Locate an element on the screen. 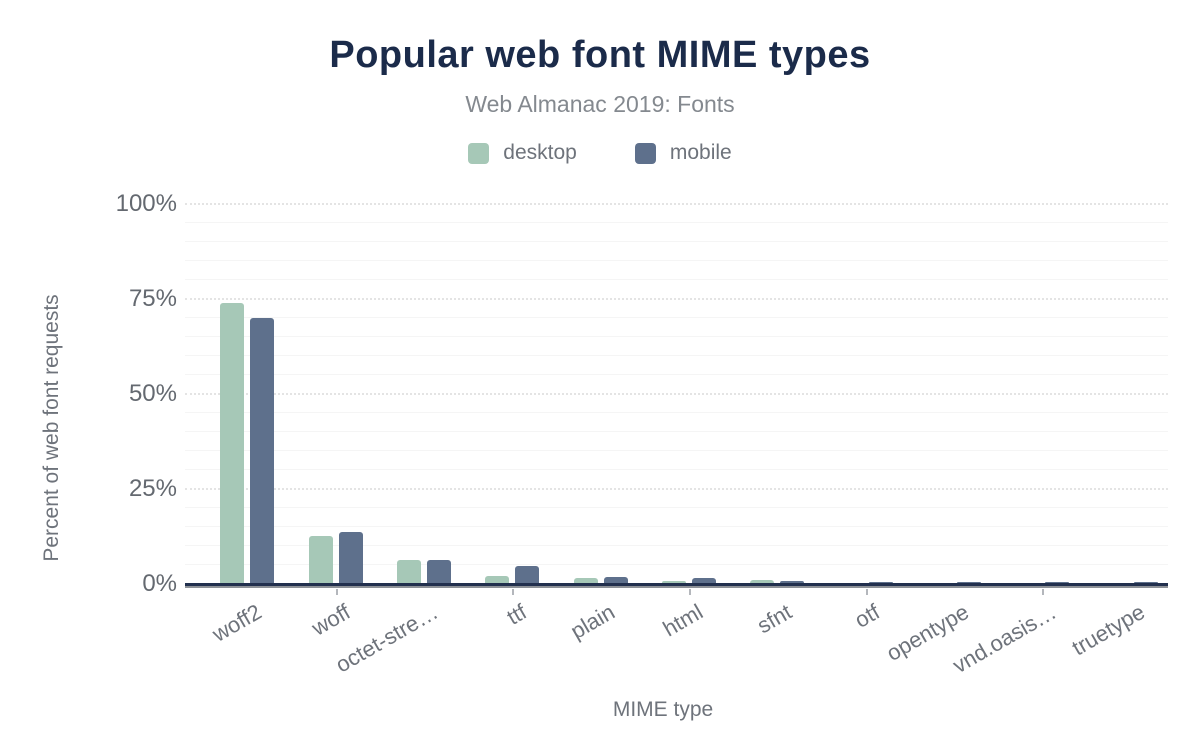  legend: desktop mobile is located at coordinates (600, 153).